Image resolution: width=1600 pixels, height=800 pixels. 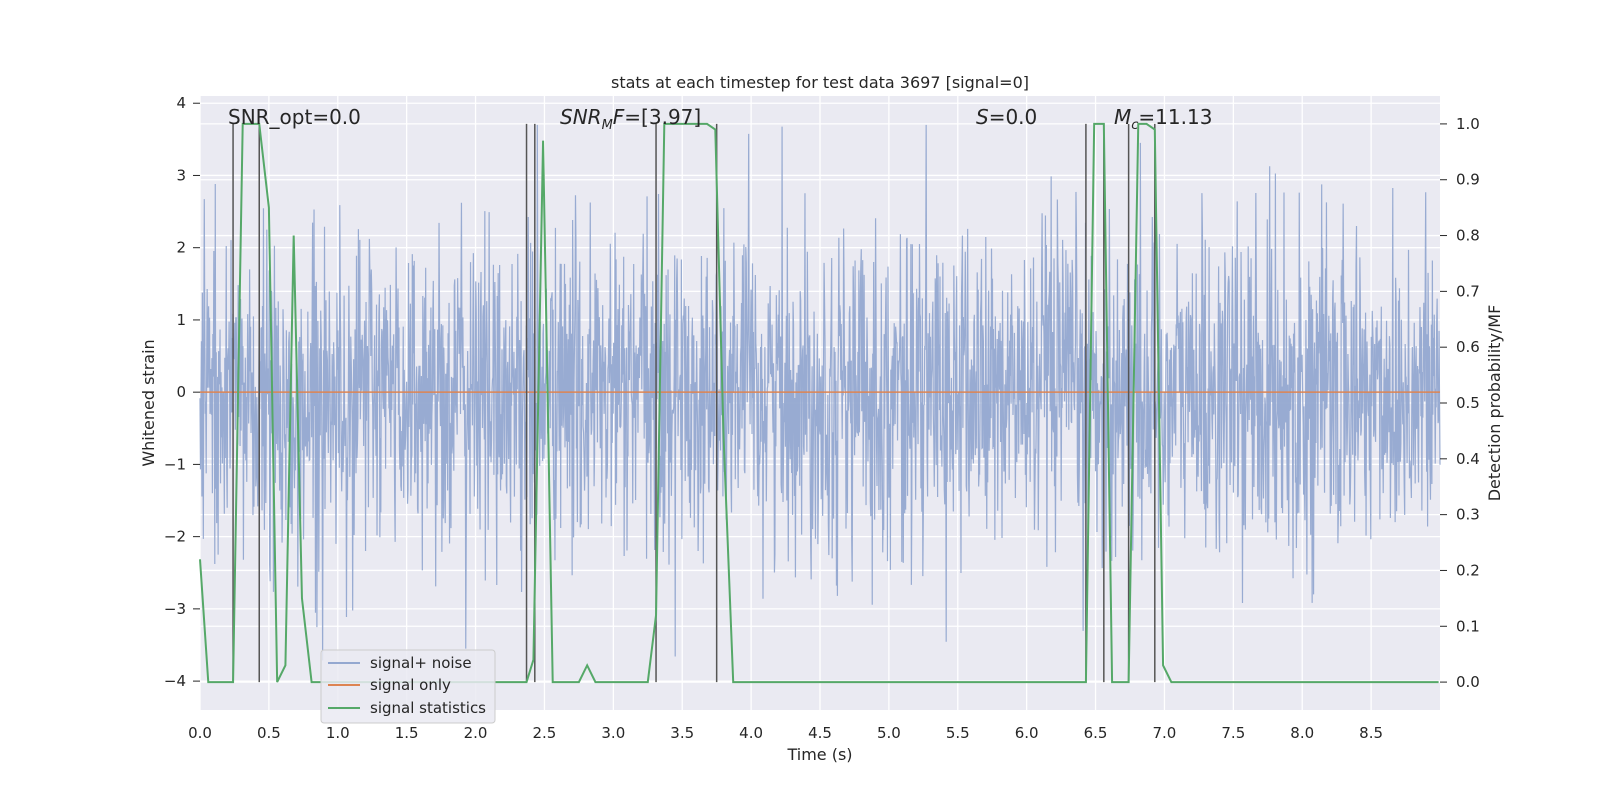 What do you see at coordinates (1468, 347) in the screenshot?
I see `y-tick-label-right: 0.6` at bounding box center [1468, 347].